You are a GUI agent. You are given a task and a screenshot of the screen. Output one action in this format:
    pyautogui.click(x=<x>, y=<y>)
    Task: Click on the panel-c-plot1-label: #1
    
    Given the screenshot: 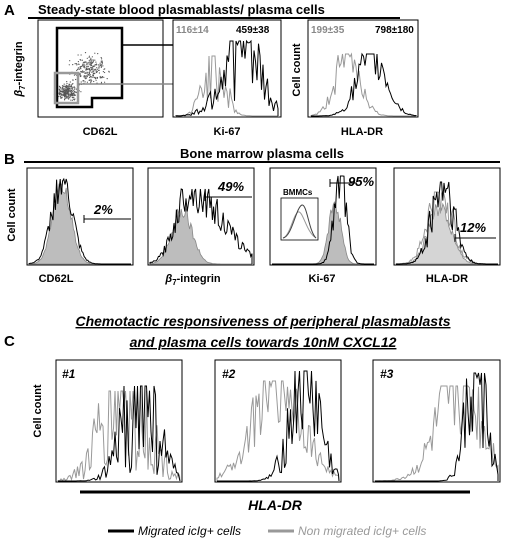 What is the action you would take?
    pyautogui.click(x=69, y=374)
    